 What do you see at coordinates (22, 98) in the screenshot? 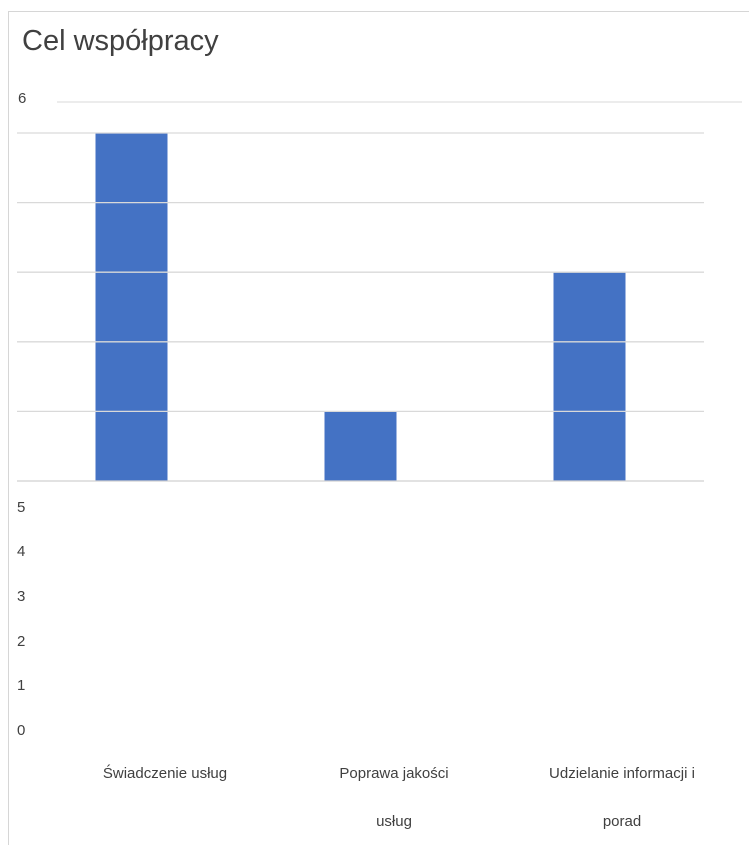
I see `y-tick-label-top: 6` at bounding box center [22, 98].